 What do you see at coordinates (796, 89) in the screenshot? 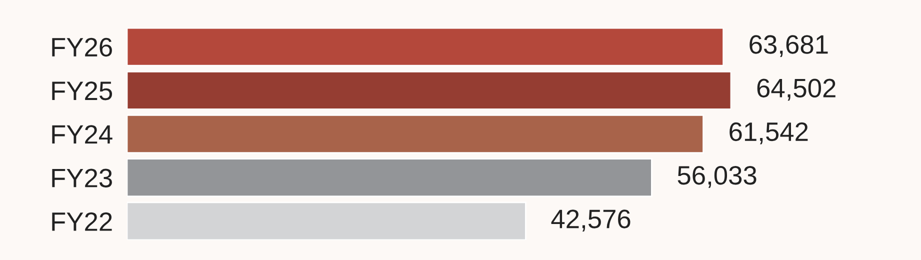
I see `data-label: 64,502` at bounding box center [796, 89].